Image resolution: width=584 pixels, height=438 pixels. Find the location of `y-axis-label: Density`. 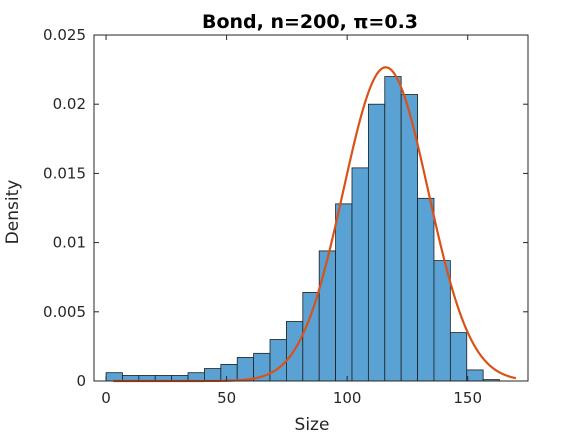

y-axis-label: Density is located at coordinates (13, 212).